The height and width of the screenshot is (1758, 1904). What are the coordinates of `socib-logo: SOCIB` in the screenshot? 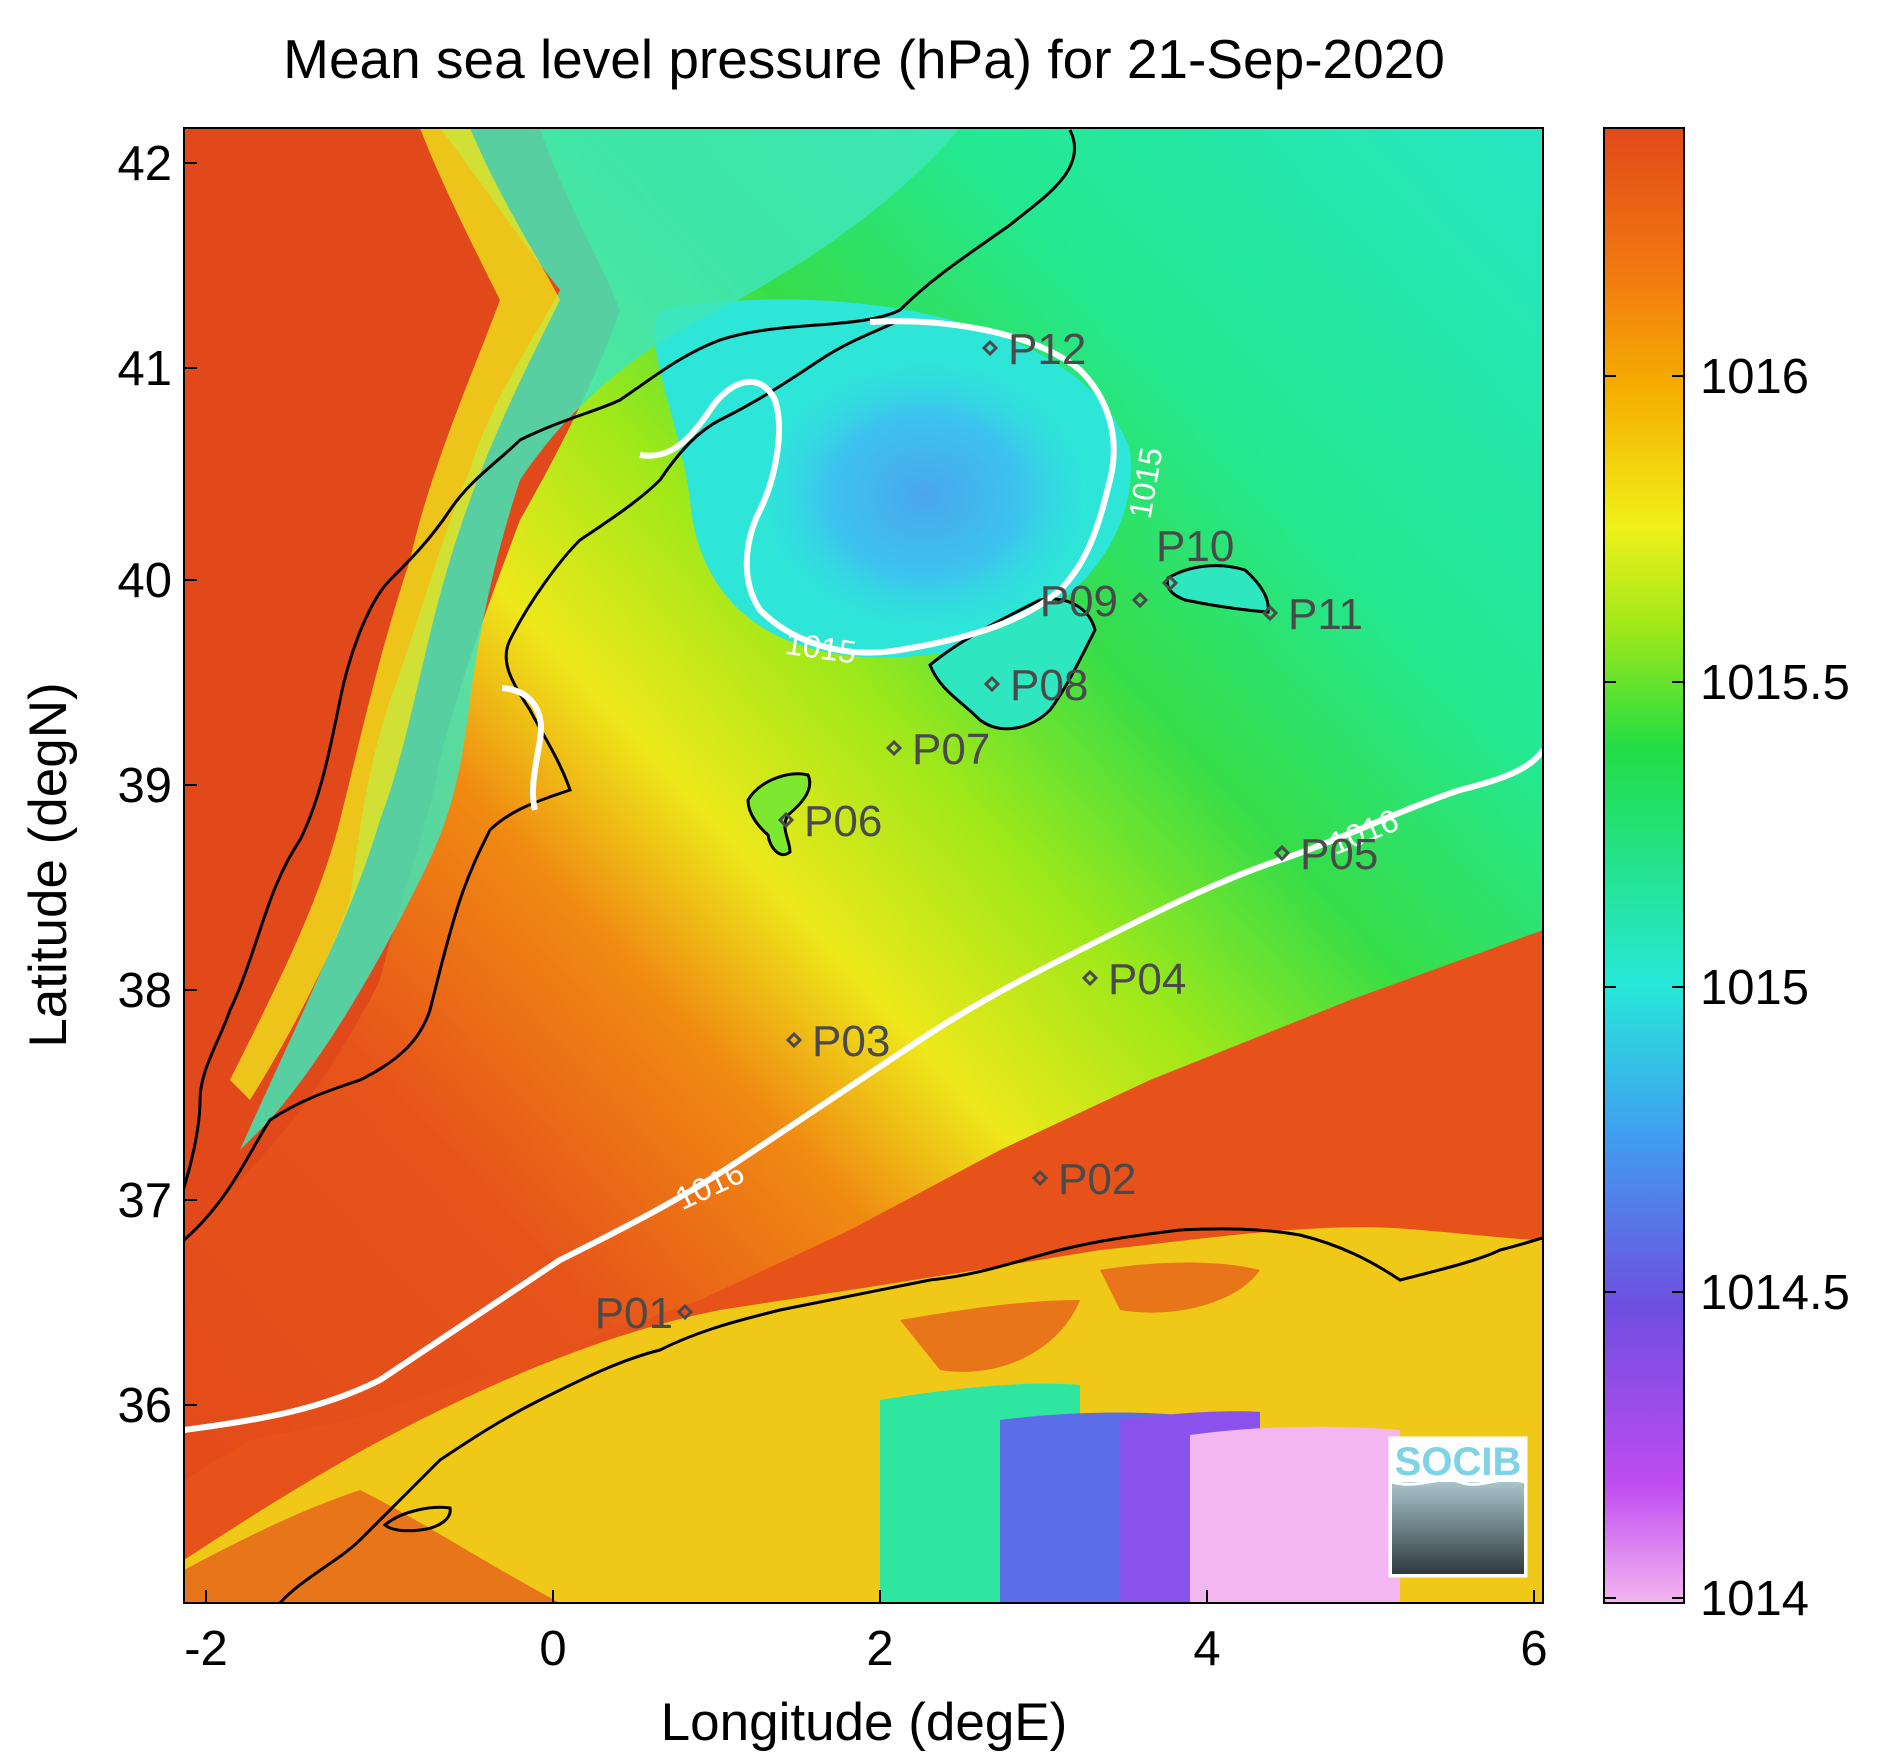 It's located at (1458, 1507).